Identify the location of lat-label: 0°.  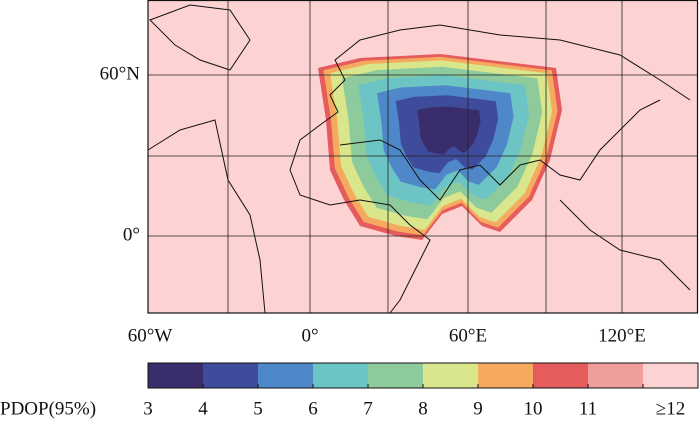
(131, 234).